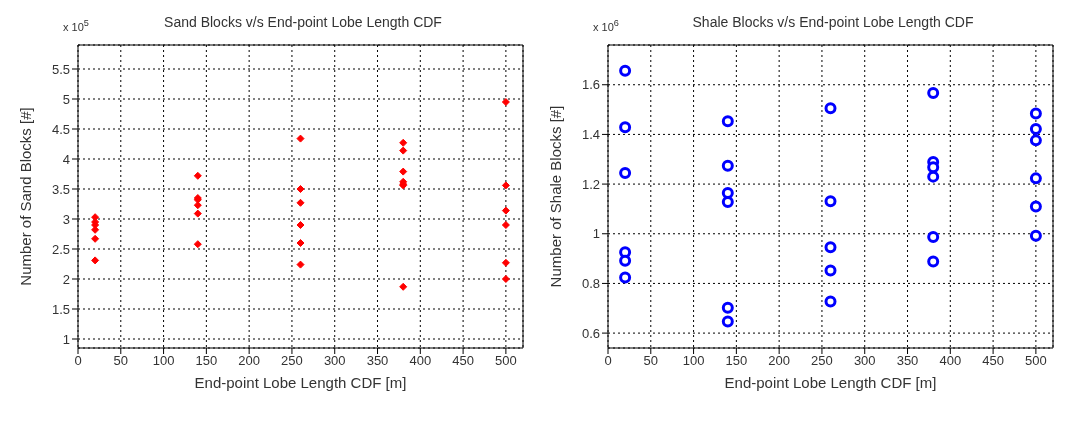  What do you see at coordinates (60, 309) in the screenshot?
I see `y-tick-label: 1.5` at bounding box center [60, 309].